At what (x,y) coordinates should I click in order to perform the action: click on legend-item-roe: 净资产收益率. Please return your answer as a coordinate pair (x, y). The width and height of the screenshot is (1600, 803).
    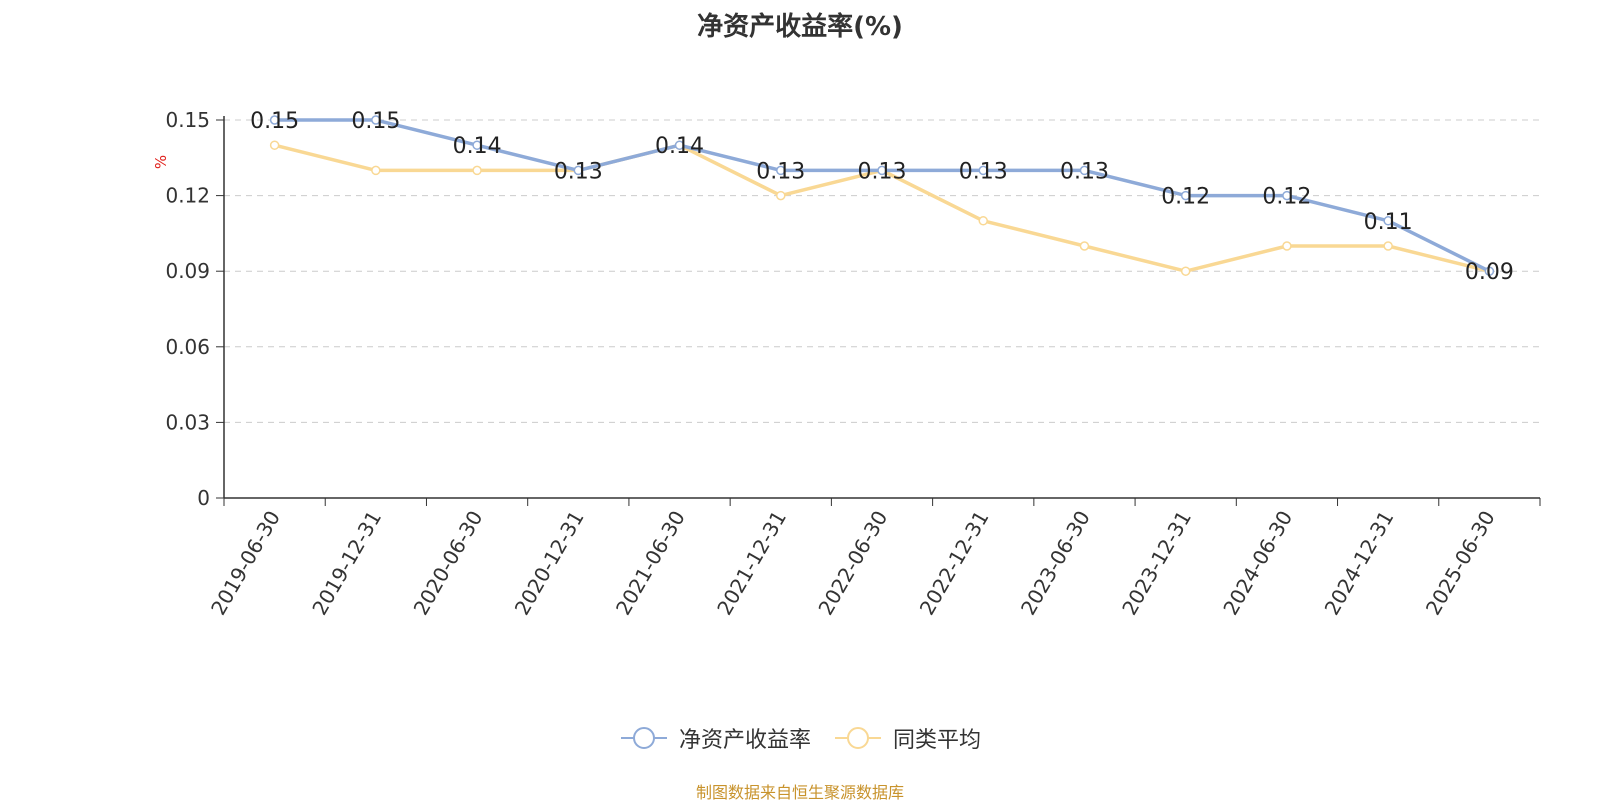
    Looking at the image, I should click on (715, 738).